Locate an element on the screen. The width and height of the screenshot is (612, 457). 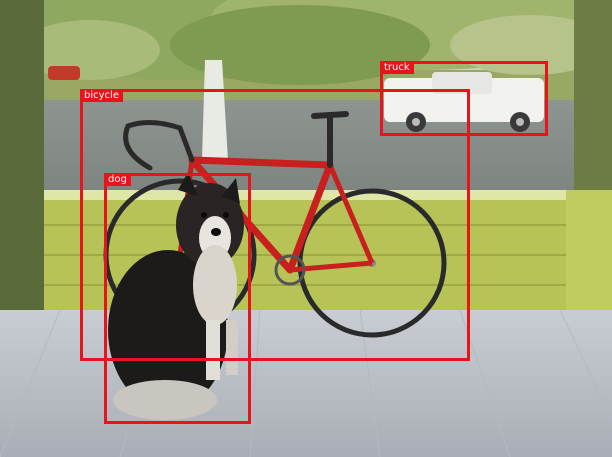
detection-box-truck: truck is located at coordinates (464, 98).